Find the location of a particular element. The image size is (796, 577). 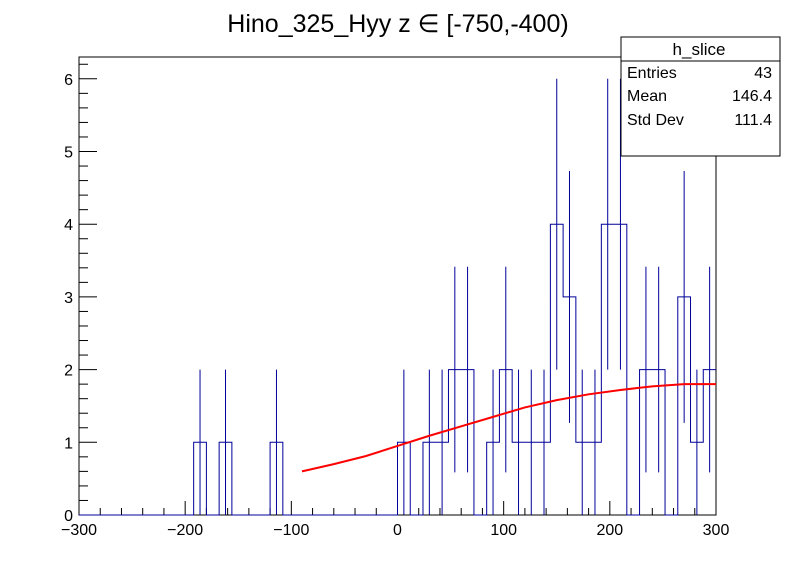

y-tick-label: 1 is located at coordinates (68, 443).